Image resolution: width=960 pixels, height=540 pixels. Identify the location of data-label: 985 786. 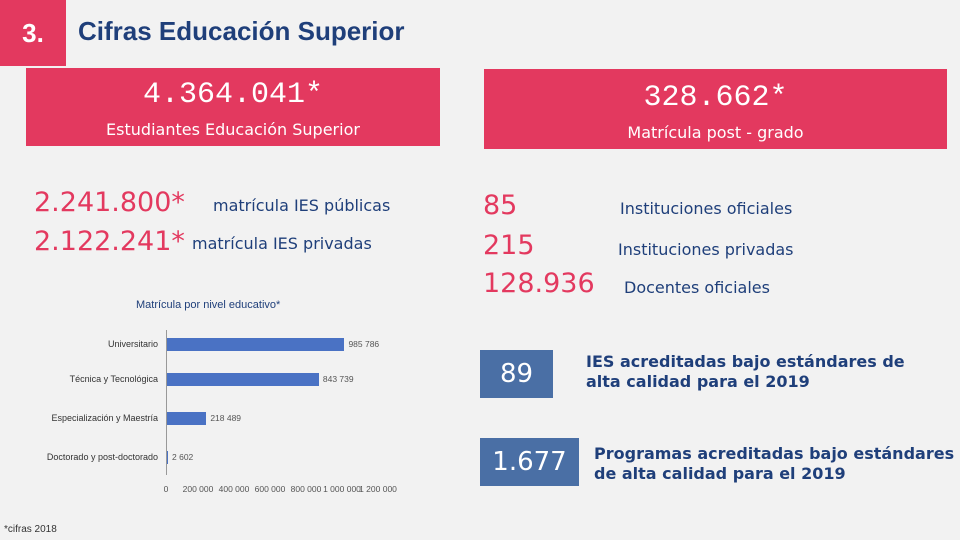
(364, 344).